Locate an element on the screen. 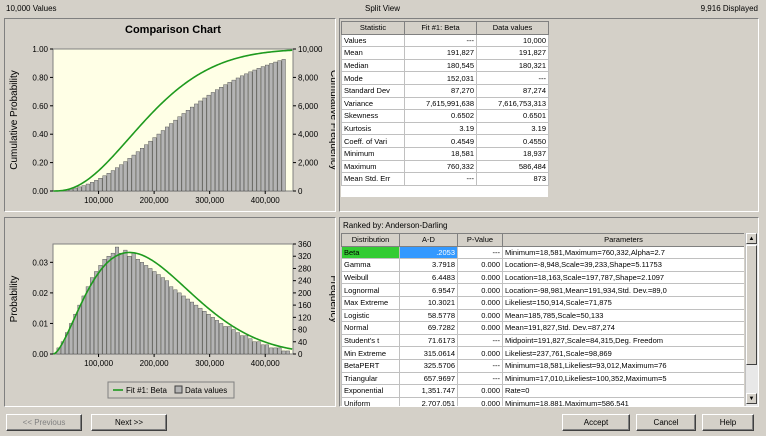 The height and width of the screenshot is (436, 766). rank-cell-ad: 2,707.051 is located at coordinates (428, 401).